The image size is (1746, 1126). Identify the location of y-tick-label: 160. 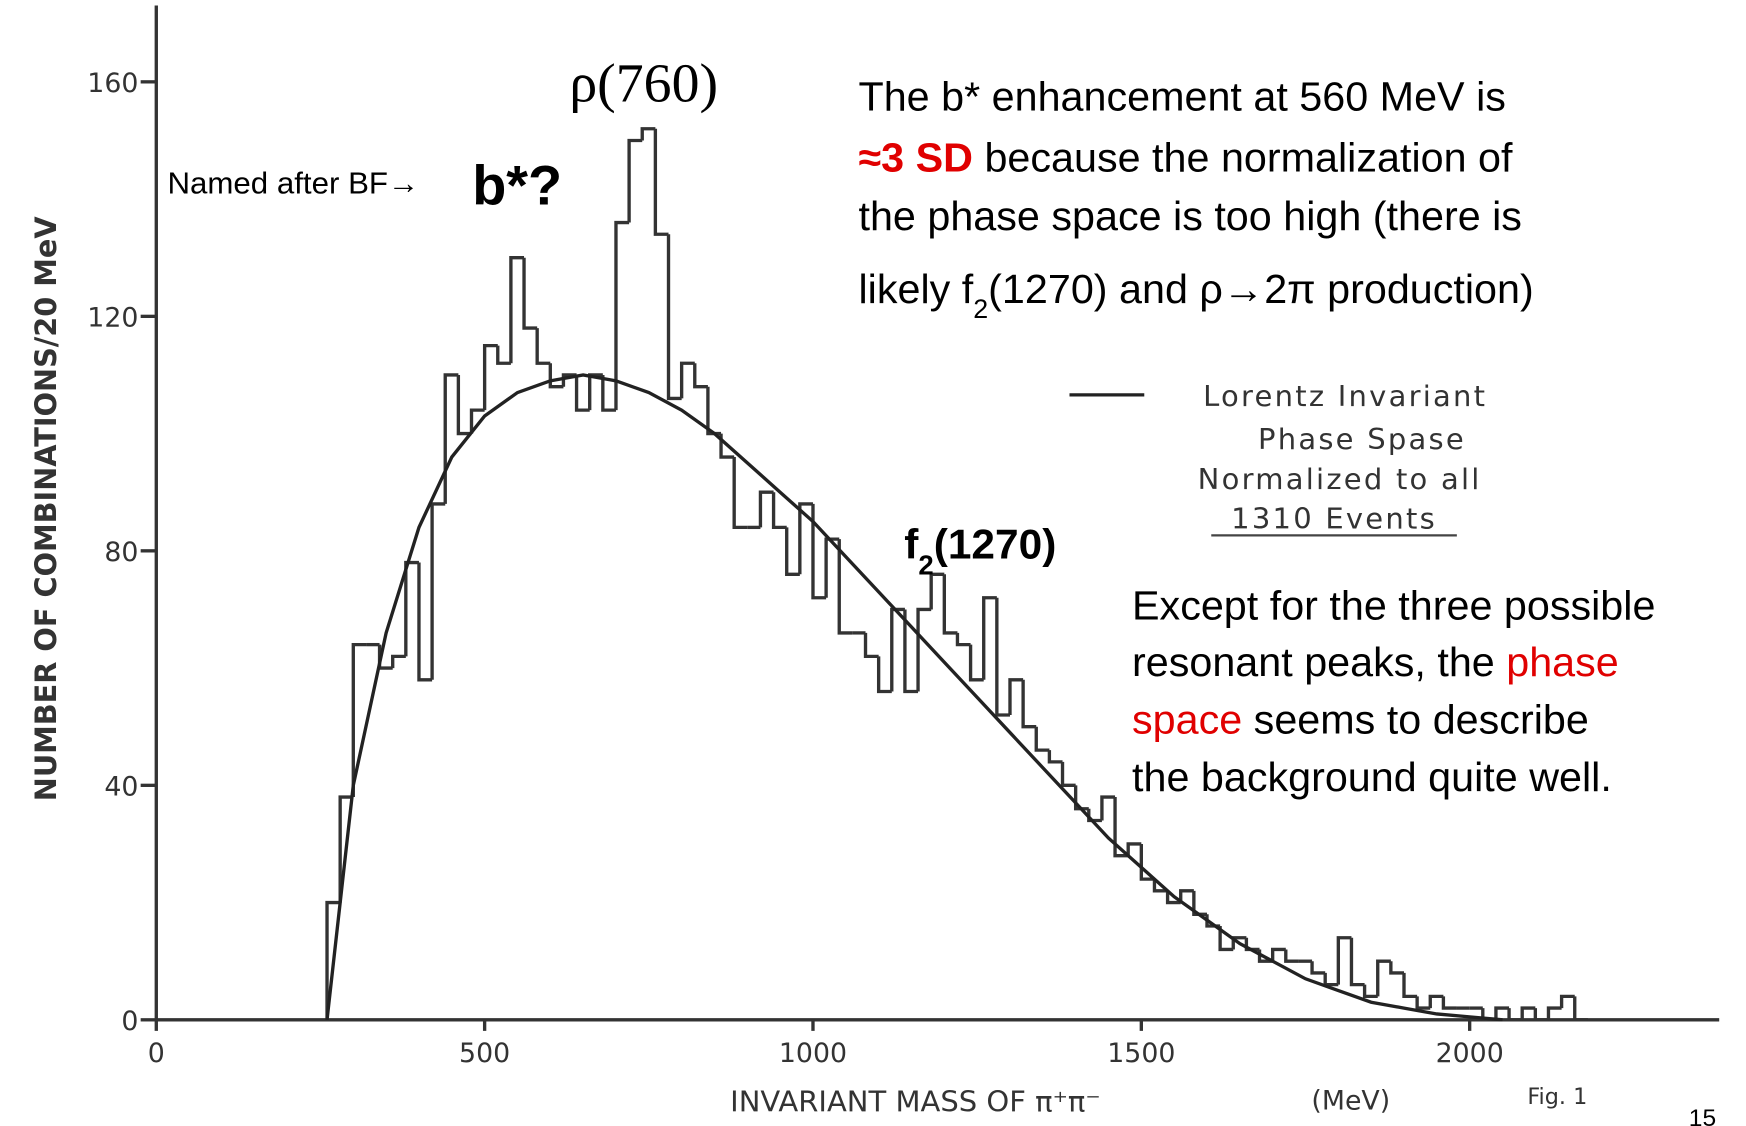
(112, 83).